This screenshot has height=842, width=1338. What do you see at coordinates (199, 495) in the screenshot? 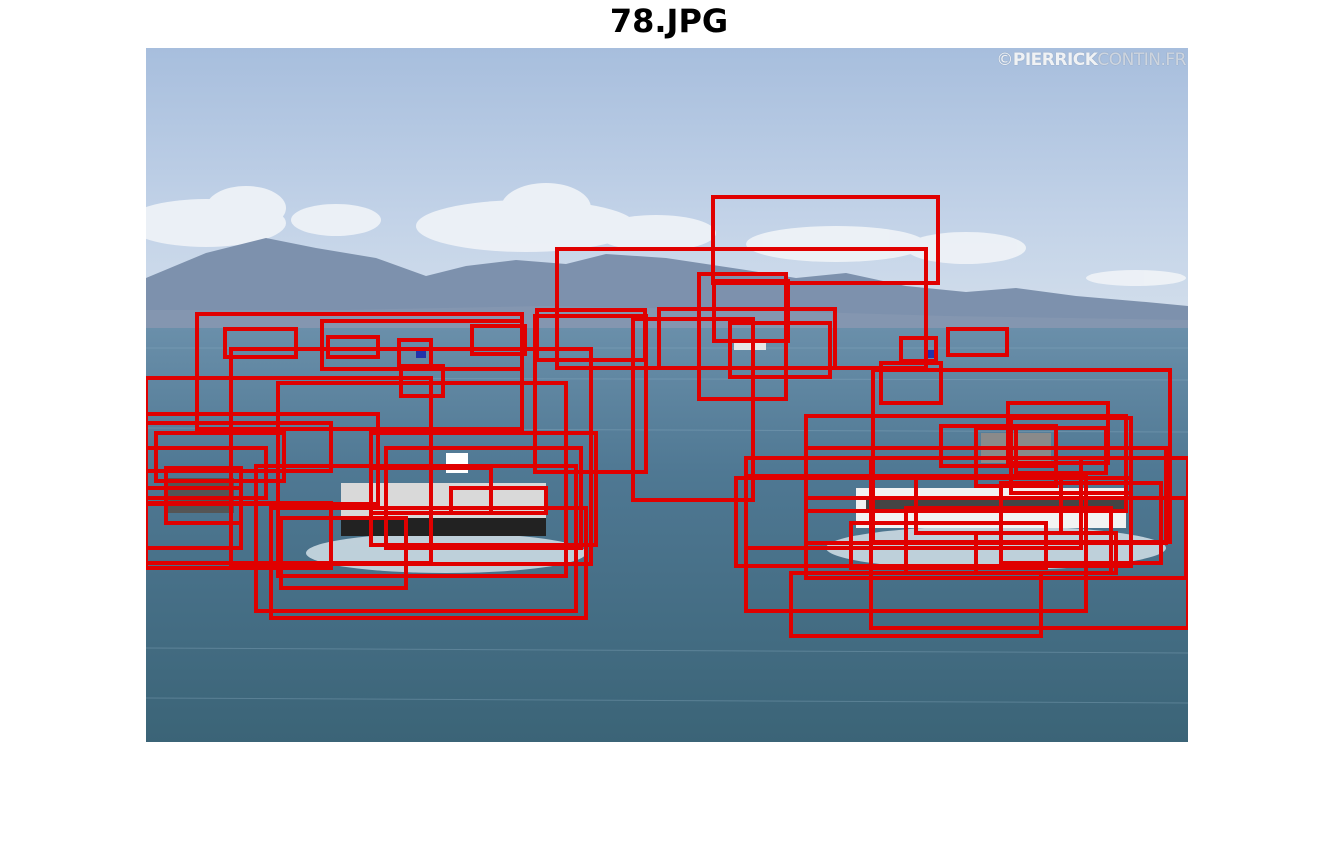
I see `boat-small-left` at bounding box center [199, 495].